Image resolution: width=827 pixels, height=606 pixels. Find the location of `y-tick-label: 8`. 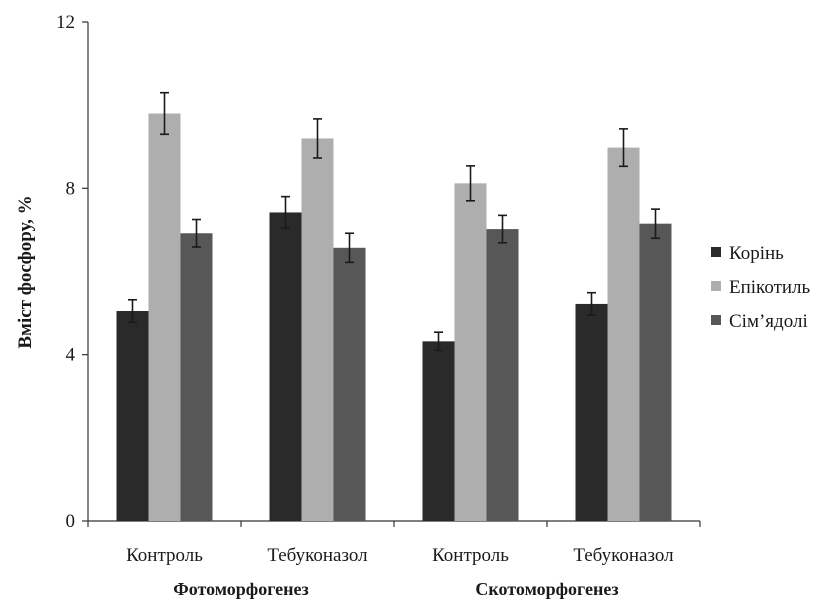

y-tick-label: 8 is located at coordinates (71, 188).